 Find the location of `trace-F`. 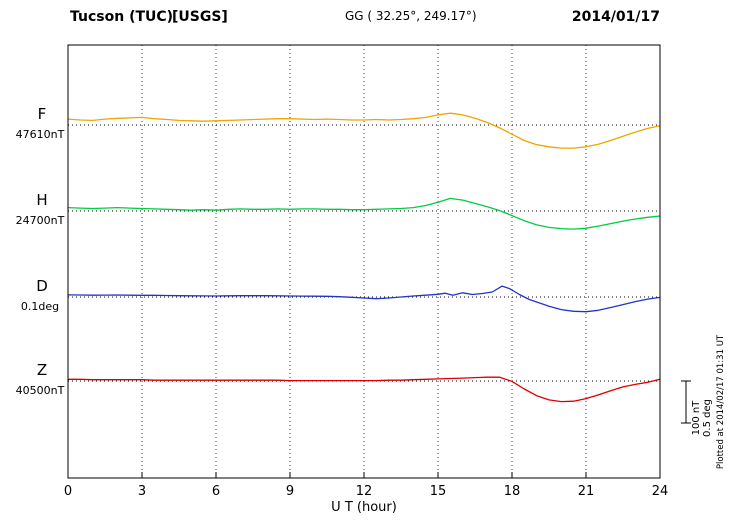

trace-F is located at coordinates (364, 130).